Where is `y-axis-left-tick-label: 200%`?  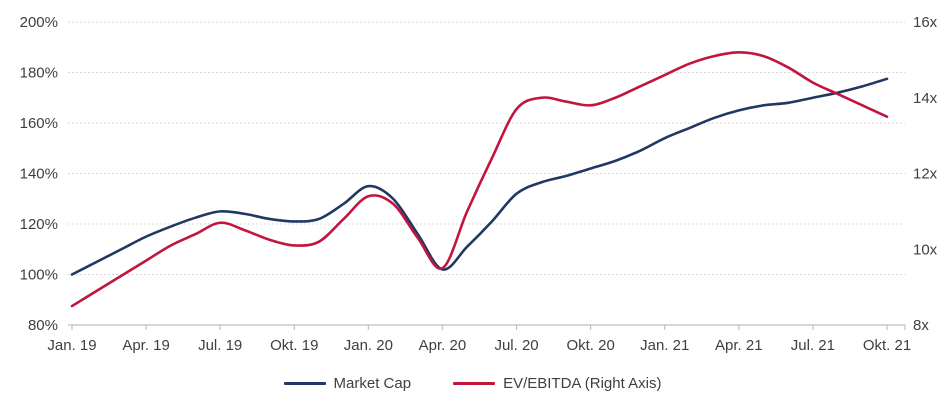 y-axis-left-tick-label: 200% is located at coordinates (39, 22).